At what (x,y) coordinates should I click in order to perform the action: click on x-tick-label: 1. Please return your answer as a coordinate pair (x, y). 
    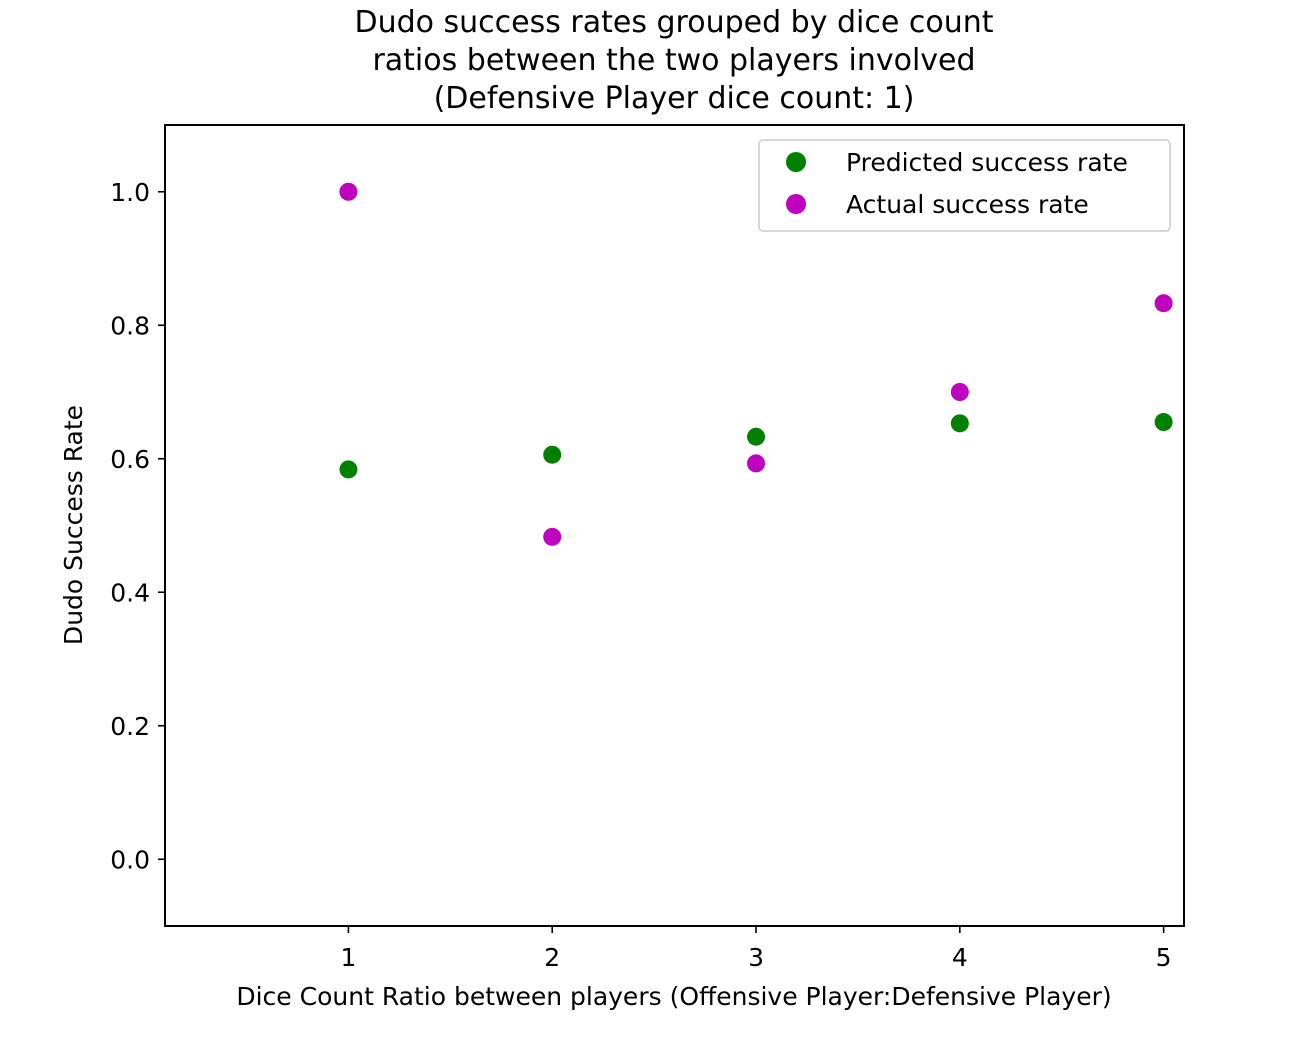
    Looking at the image, I should click on (348, 957).